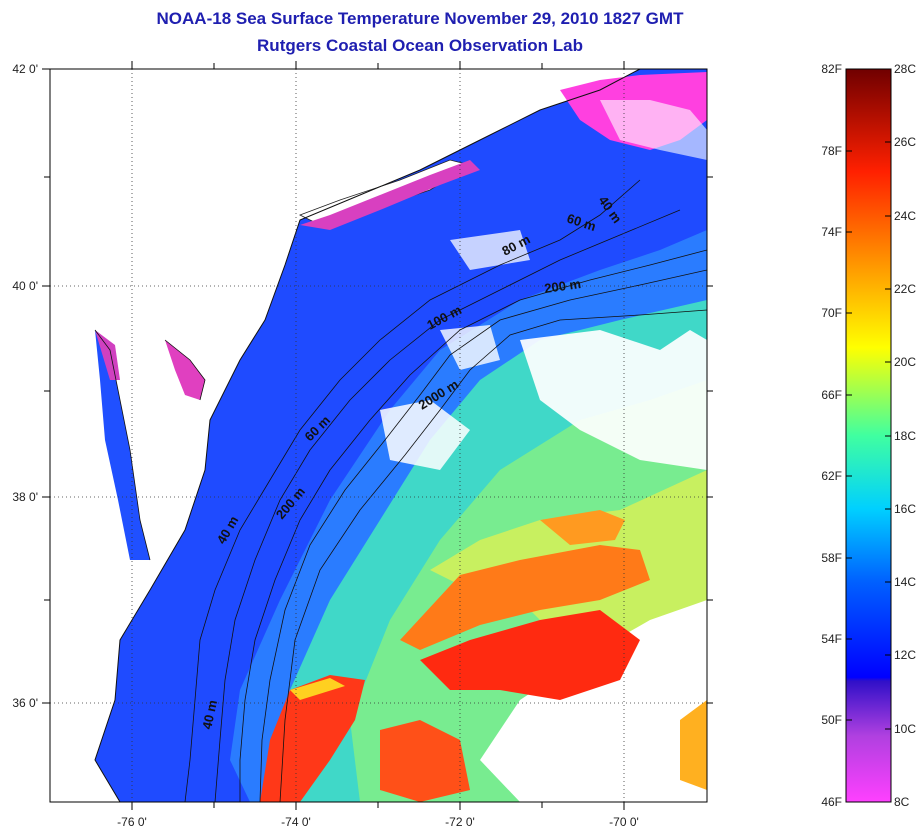 The image size is (920, 832). What do you see at coordinates (25, 69) in the screenshot?
I see `lat-label: 42 0'` at bounding box center [25, 69].